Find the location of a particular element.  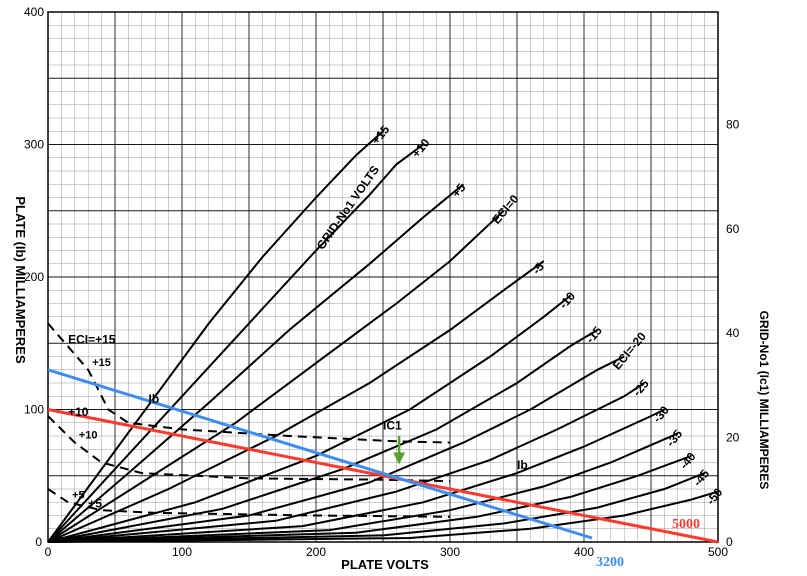

y-axis-label: PLATE (Ib) MILLIAMPERES is located at coordinates (20, 280).